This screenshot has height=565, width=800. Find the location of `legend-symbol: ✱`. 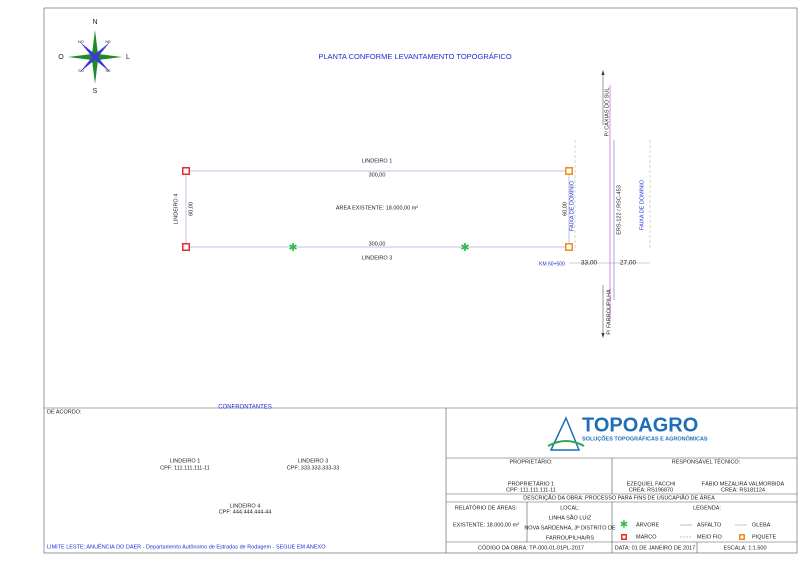

legend-symbol: ✱ is located at coordinates (624, 525).